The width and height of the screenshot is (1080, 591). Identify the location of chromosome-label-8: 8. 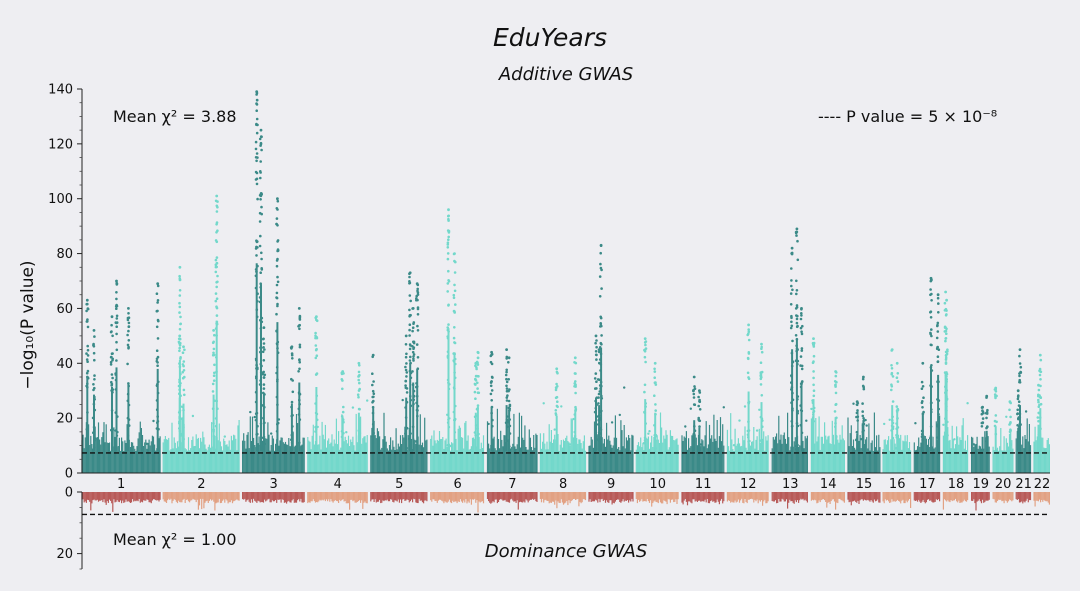
(563, 484).